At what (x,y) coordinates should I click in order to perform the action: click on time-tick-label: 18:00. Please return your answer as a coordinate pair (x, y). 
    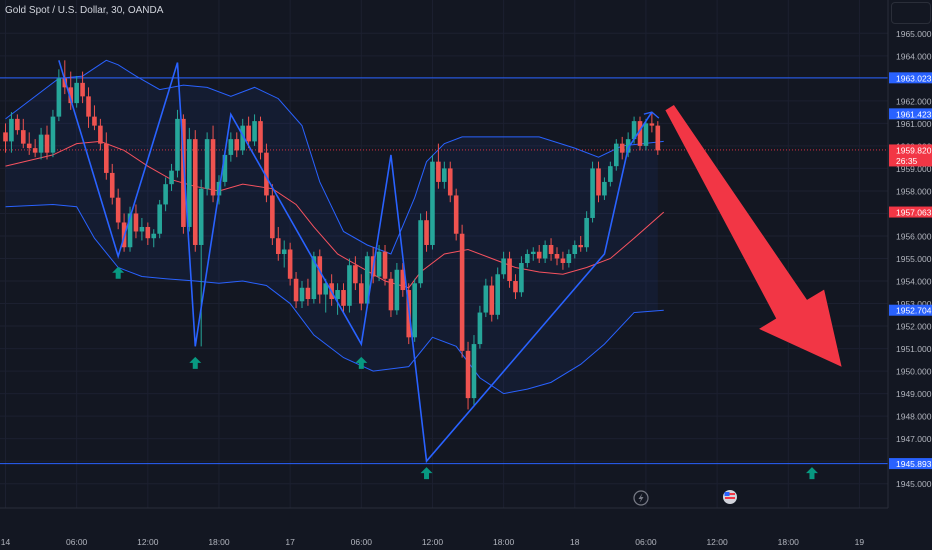
    Looking at the image, I should click on (504, 542).